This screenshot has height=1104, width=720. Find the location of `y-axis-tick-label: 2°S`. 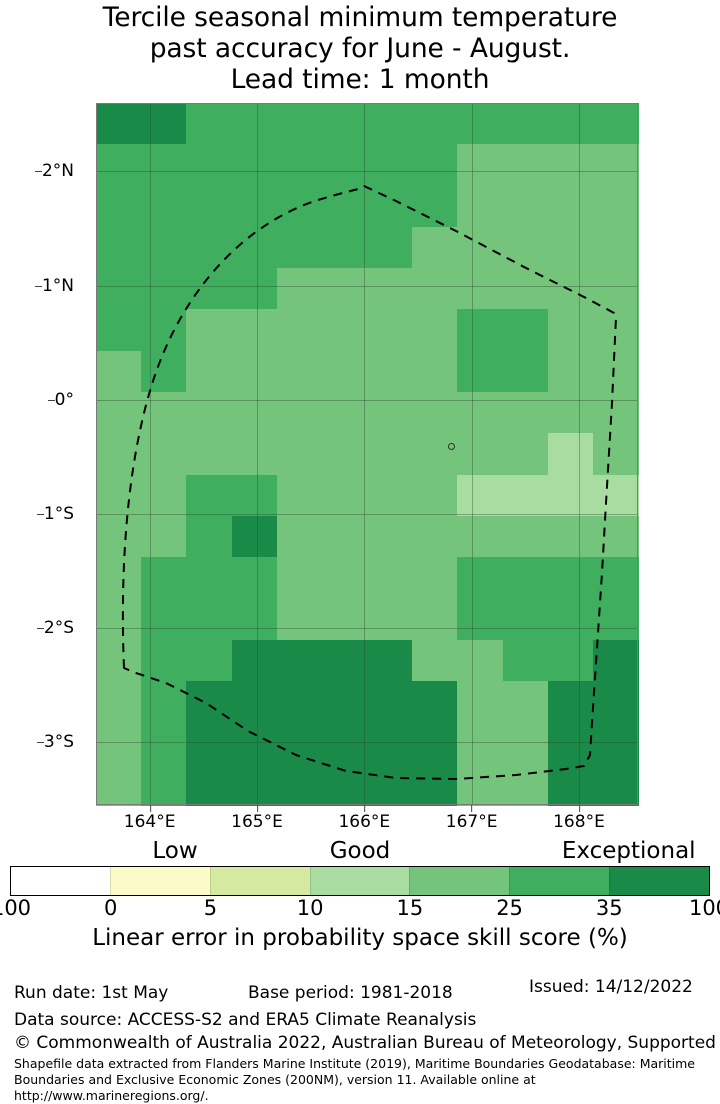

y-axis-tick-label: 2°S is located at coordinates (55, 628).